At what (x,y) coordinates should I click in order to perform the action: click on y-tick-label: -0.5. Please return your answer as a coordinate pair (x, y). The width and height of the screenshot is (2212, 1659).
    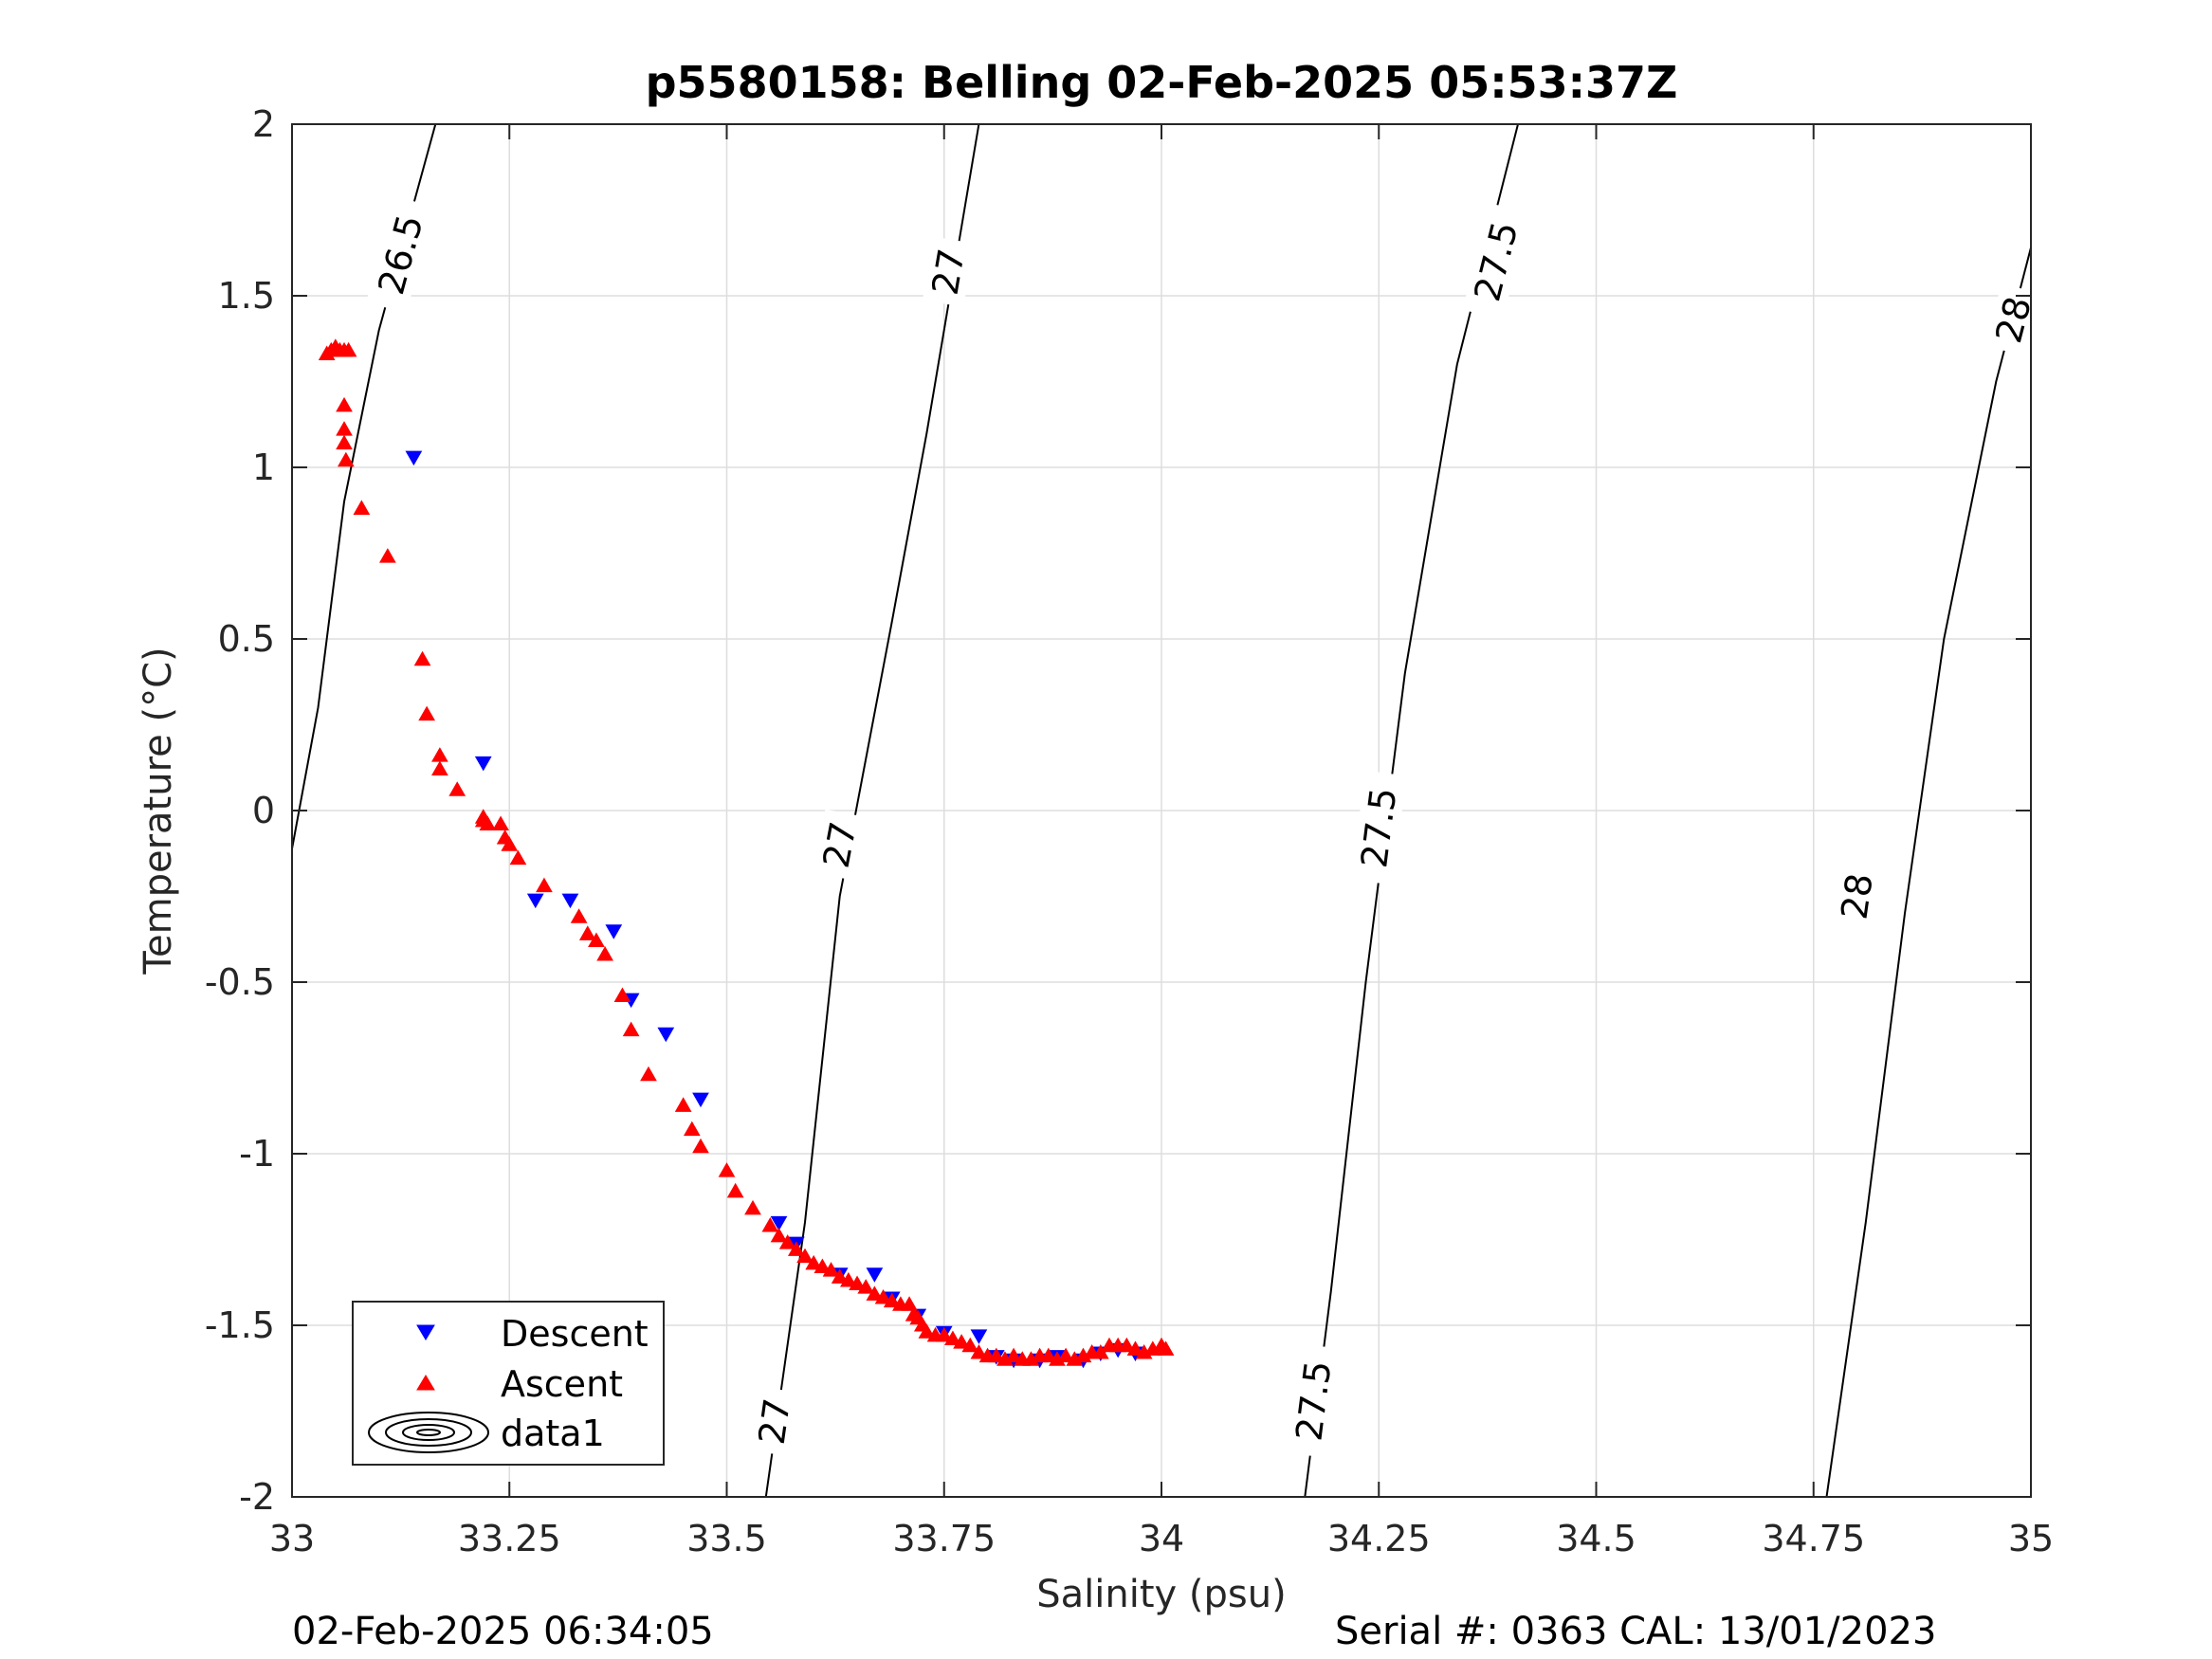
    Looking at the image, I should click on (240, 982).